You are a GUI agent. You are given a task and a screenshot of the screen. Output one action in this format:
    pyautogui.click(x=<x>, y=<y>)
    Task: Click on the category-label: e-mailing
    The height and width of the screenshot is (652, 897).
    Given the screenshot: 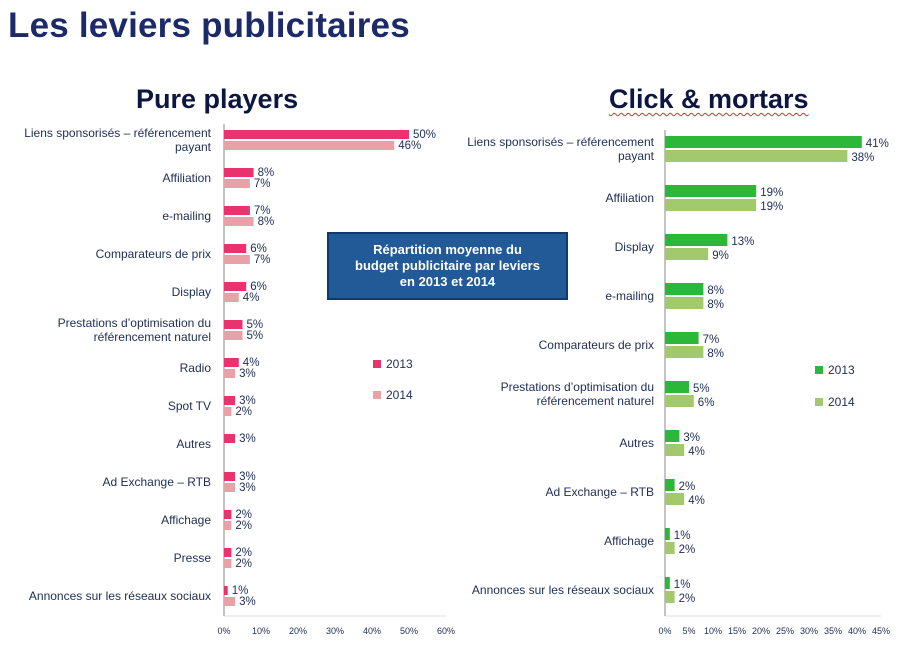 What is the action you would take?
    pyautogui.click(x=629, y=296)
    